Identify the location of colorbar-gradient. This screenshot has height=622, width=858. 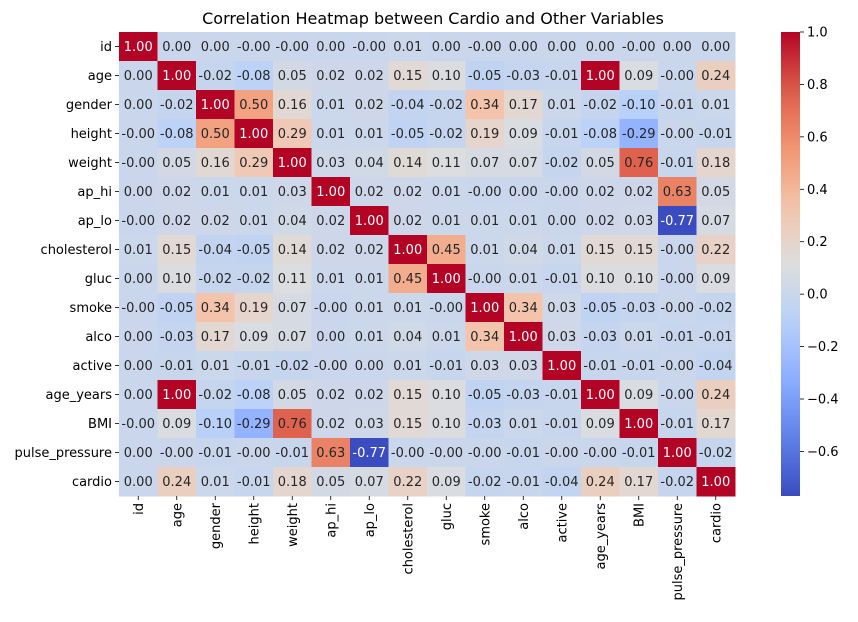
(790, 264).